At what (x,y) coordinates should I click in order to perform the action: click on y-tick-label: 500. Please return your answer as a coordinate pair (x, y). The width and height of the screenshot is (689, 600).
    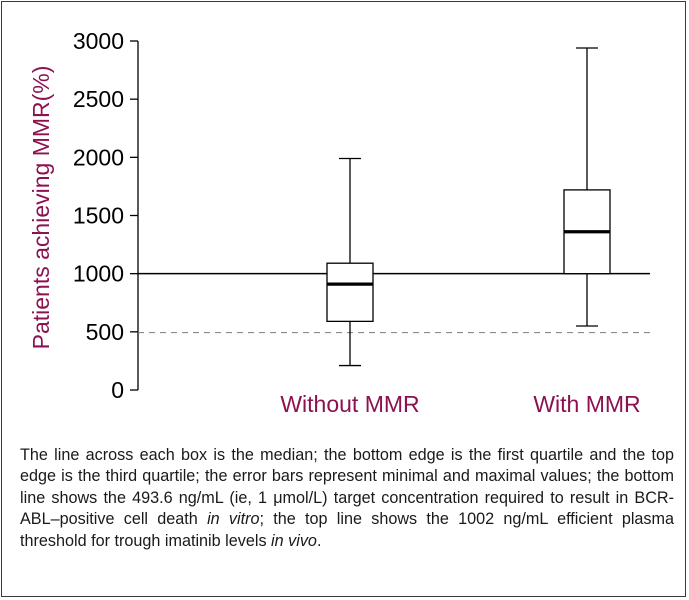
    Looking at the image, I should click on (105, 332).